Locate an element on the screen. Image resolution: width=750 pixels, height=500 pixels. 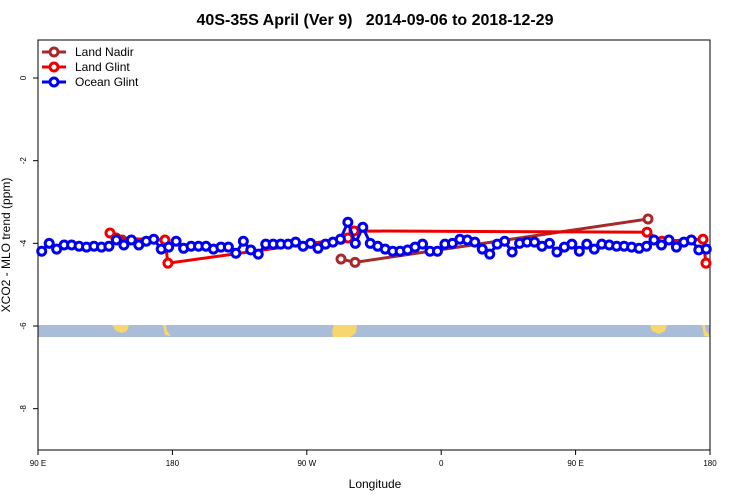
legend-label: Ocean Glint is located at coordinates (107, 82).